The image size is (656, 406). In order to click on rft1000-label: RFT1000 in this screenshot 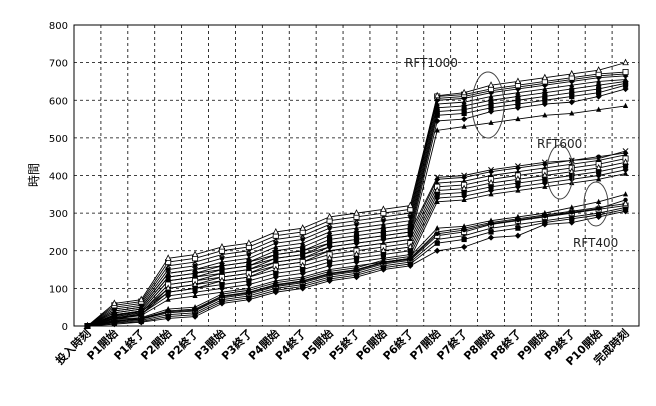, I will do `click(431, 63)`.